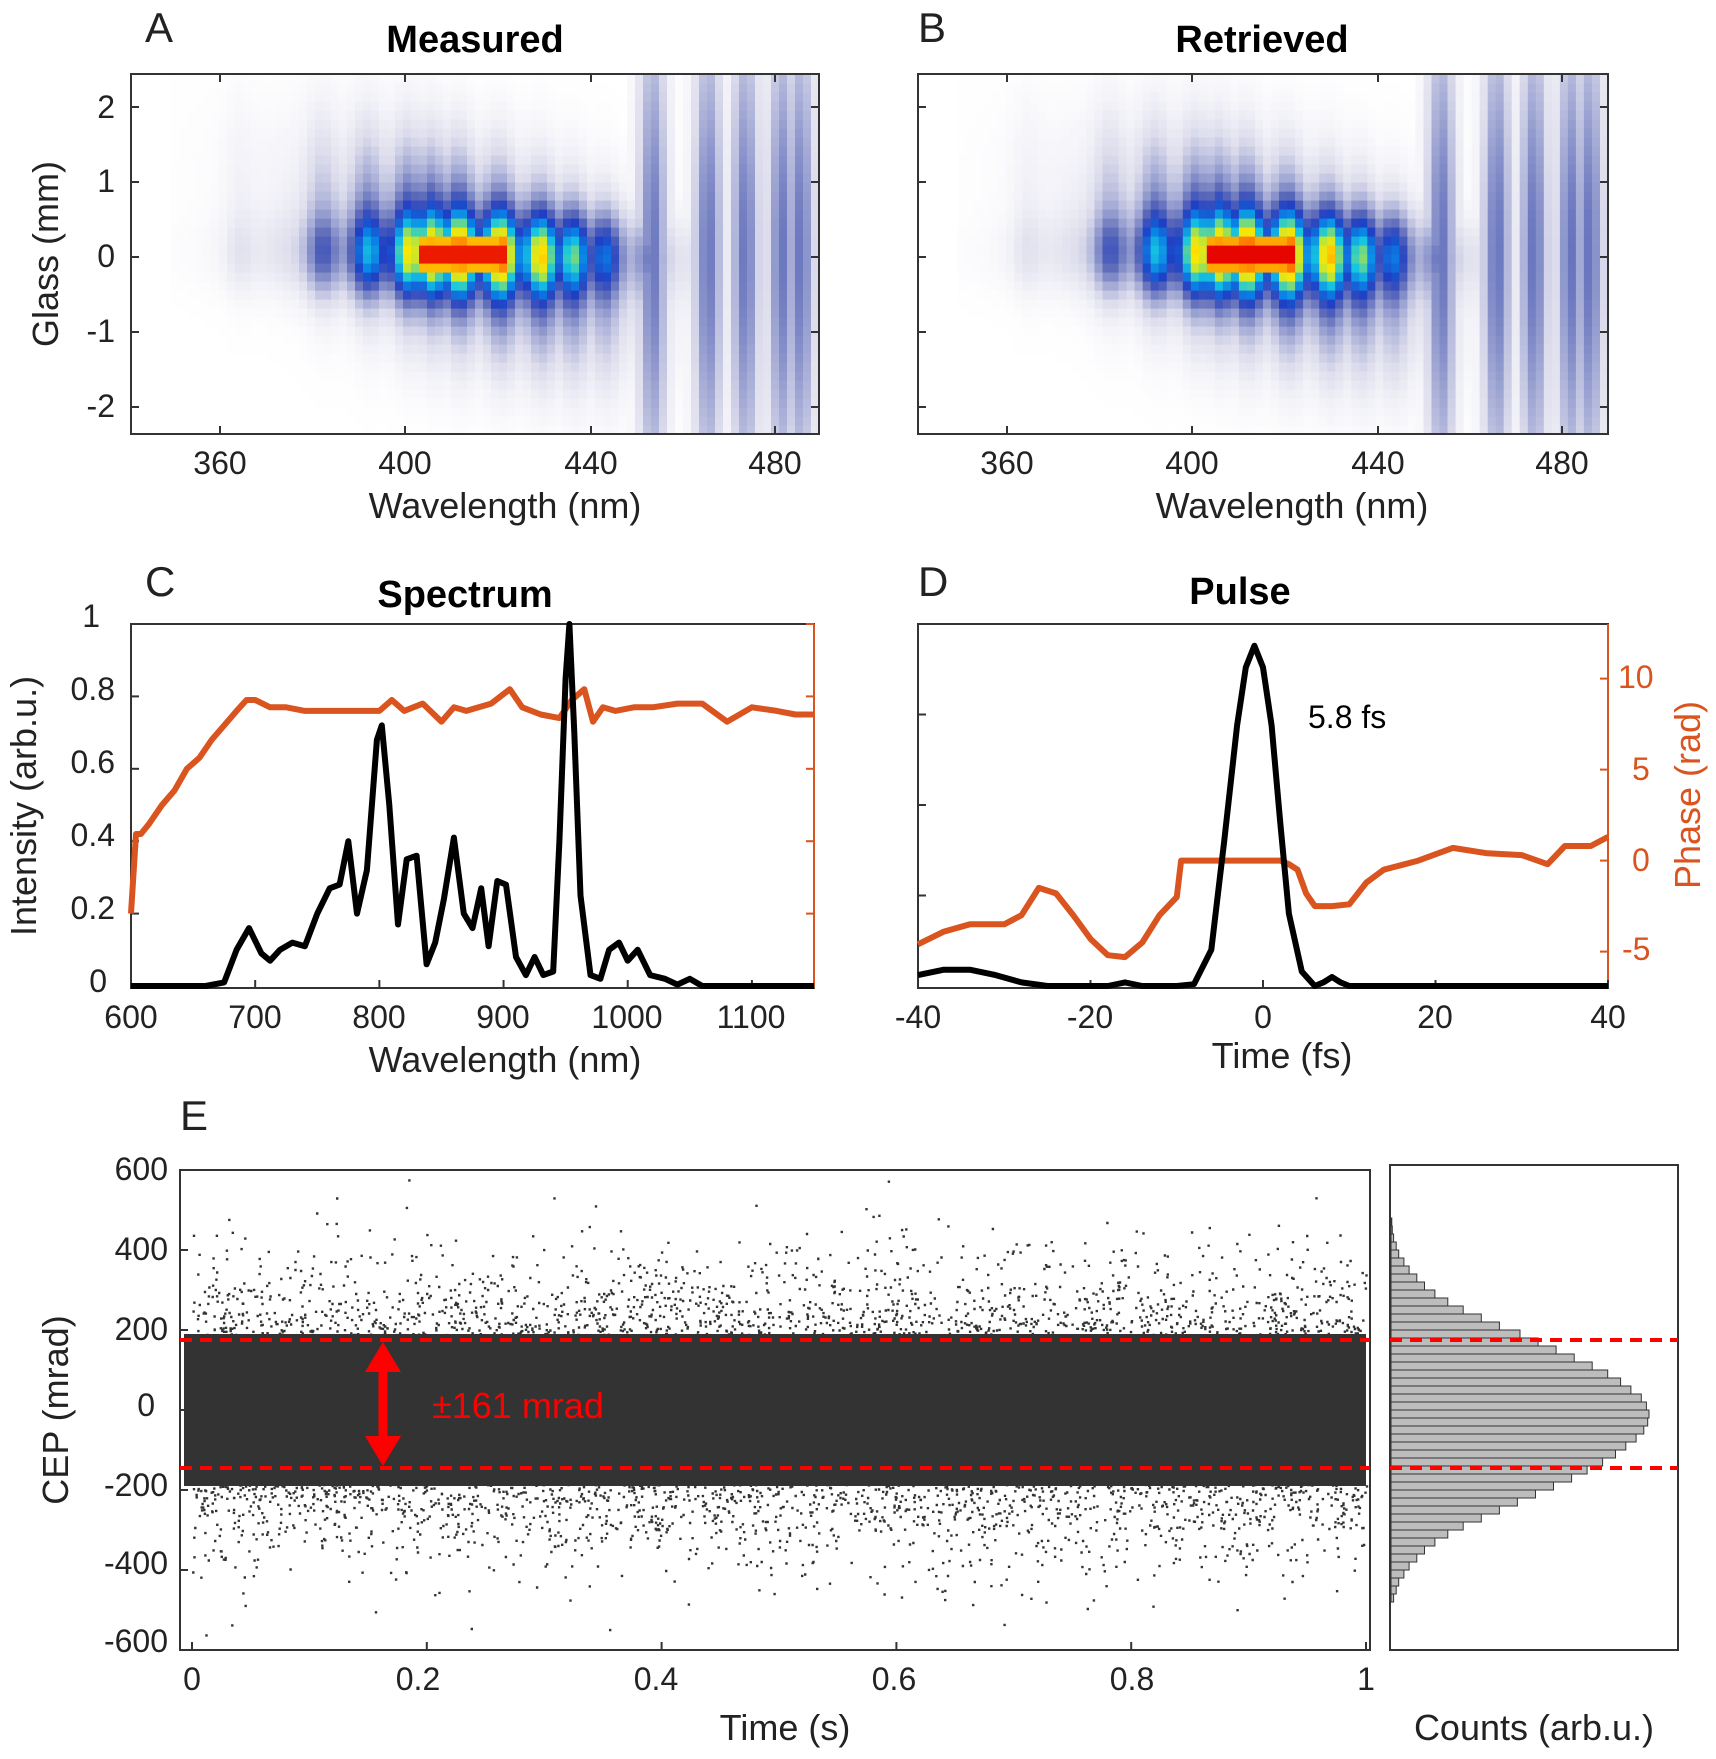  What do you see at coordinates (590, 463) in the screenshot?
I see `panel-a-xtick: 440` at bounding box center [590, 463].